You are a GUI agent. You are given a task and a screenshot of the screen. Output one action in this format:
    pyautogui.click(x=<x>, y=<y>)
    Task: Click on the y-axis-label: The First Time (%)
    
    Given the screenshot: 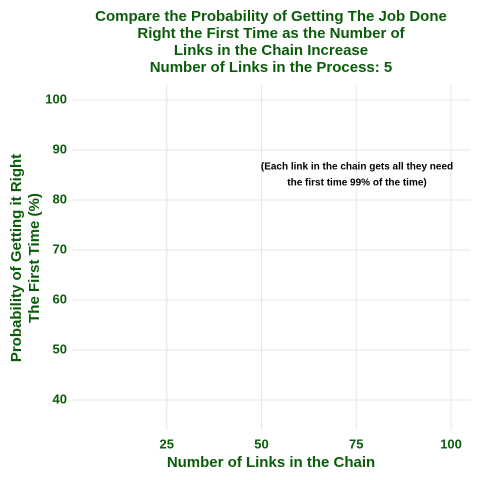 What is the action you would take?
    pyautogui.click(x=34, y=258)
    